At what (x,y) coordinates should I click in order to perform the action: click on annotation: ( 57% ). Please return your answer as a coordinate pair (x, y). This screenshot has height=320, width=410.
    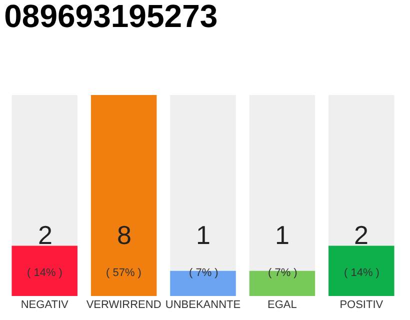
    Looking at the image, I should click on (124, 273).